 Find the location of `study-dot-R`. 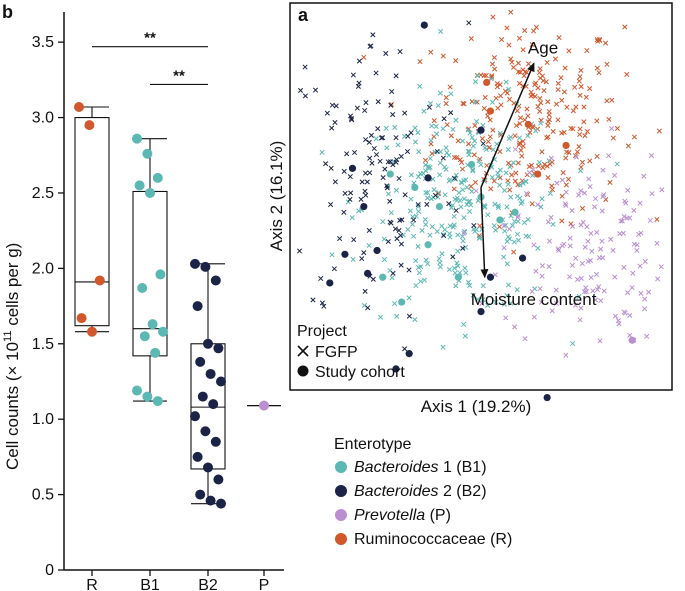

study-dot-R is located at coordinates (528, 124).